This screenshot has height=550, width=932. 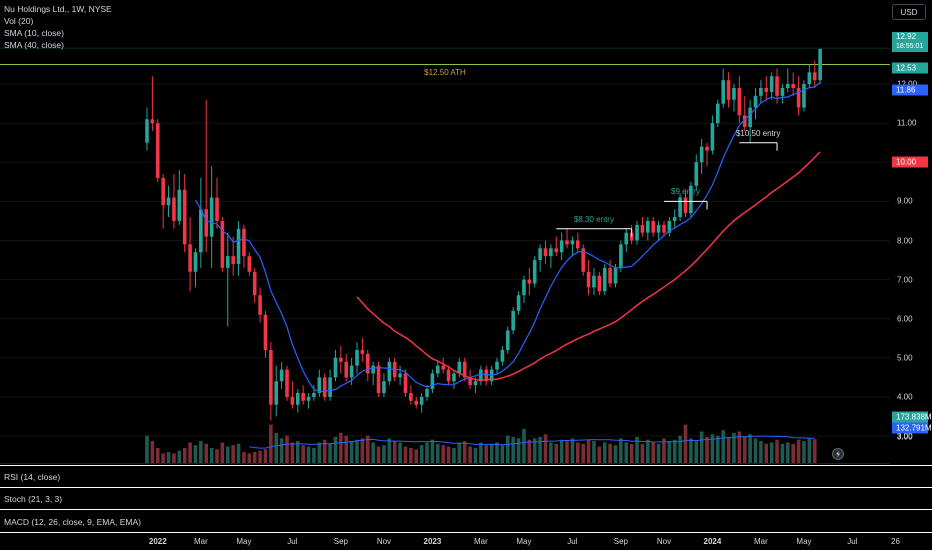 I want to click on price-tag: 12.92 18:55:01, so click(x=910, y=42).